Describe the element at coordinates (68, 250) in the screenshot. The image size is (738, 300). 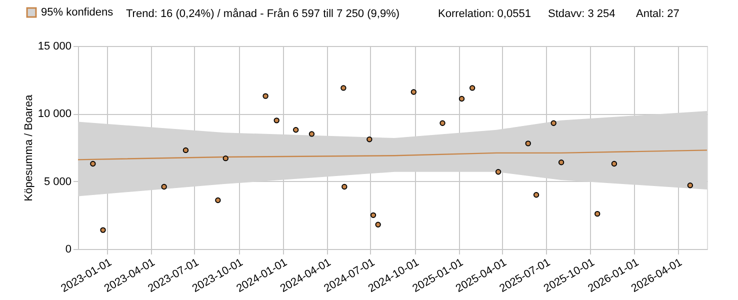
I see `y-tick-label: 0` at that location.